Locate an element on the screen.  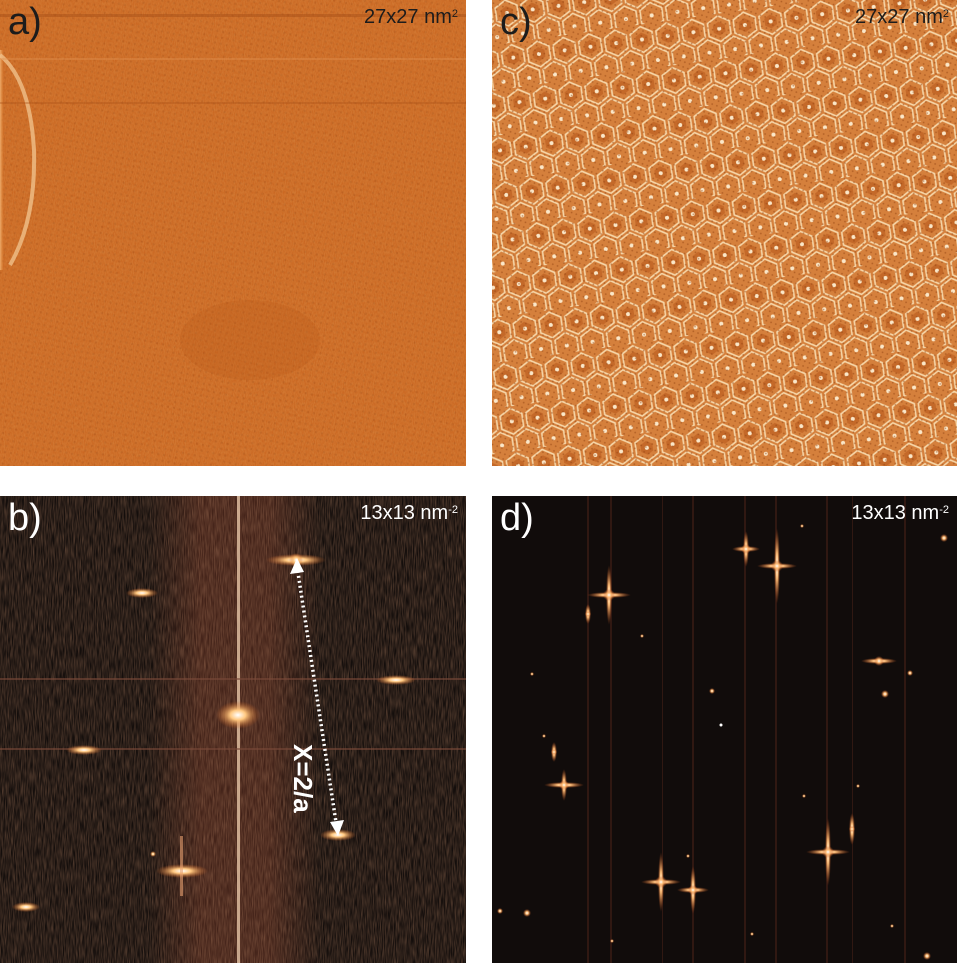
panel-label-b: b) is located at coordinates (25, 518).